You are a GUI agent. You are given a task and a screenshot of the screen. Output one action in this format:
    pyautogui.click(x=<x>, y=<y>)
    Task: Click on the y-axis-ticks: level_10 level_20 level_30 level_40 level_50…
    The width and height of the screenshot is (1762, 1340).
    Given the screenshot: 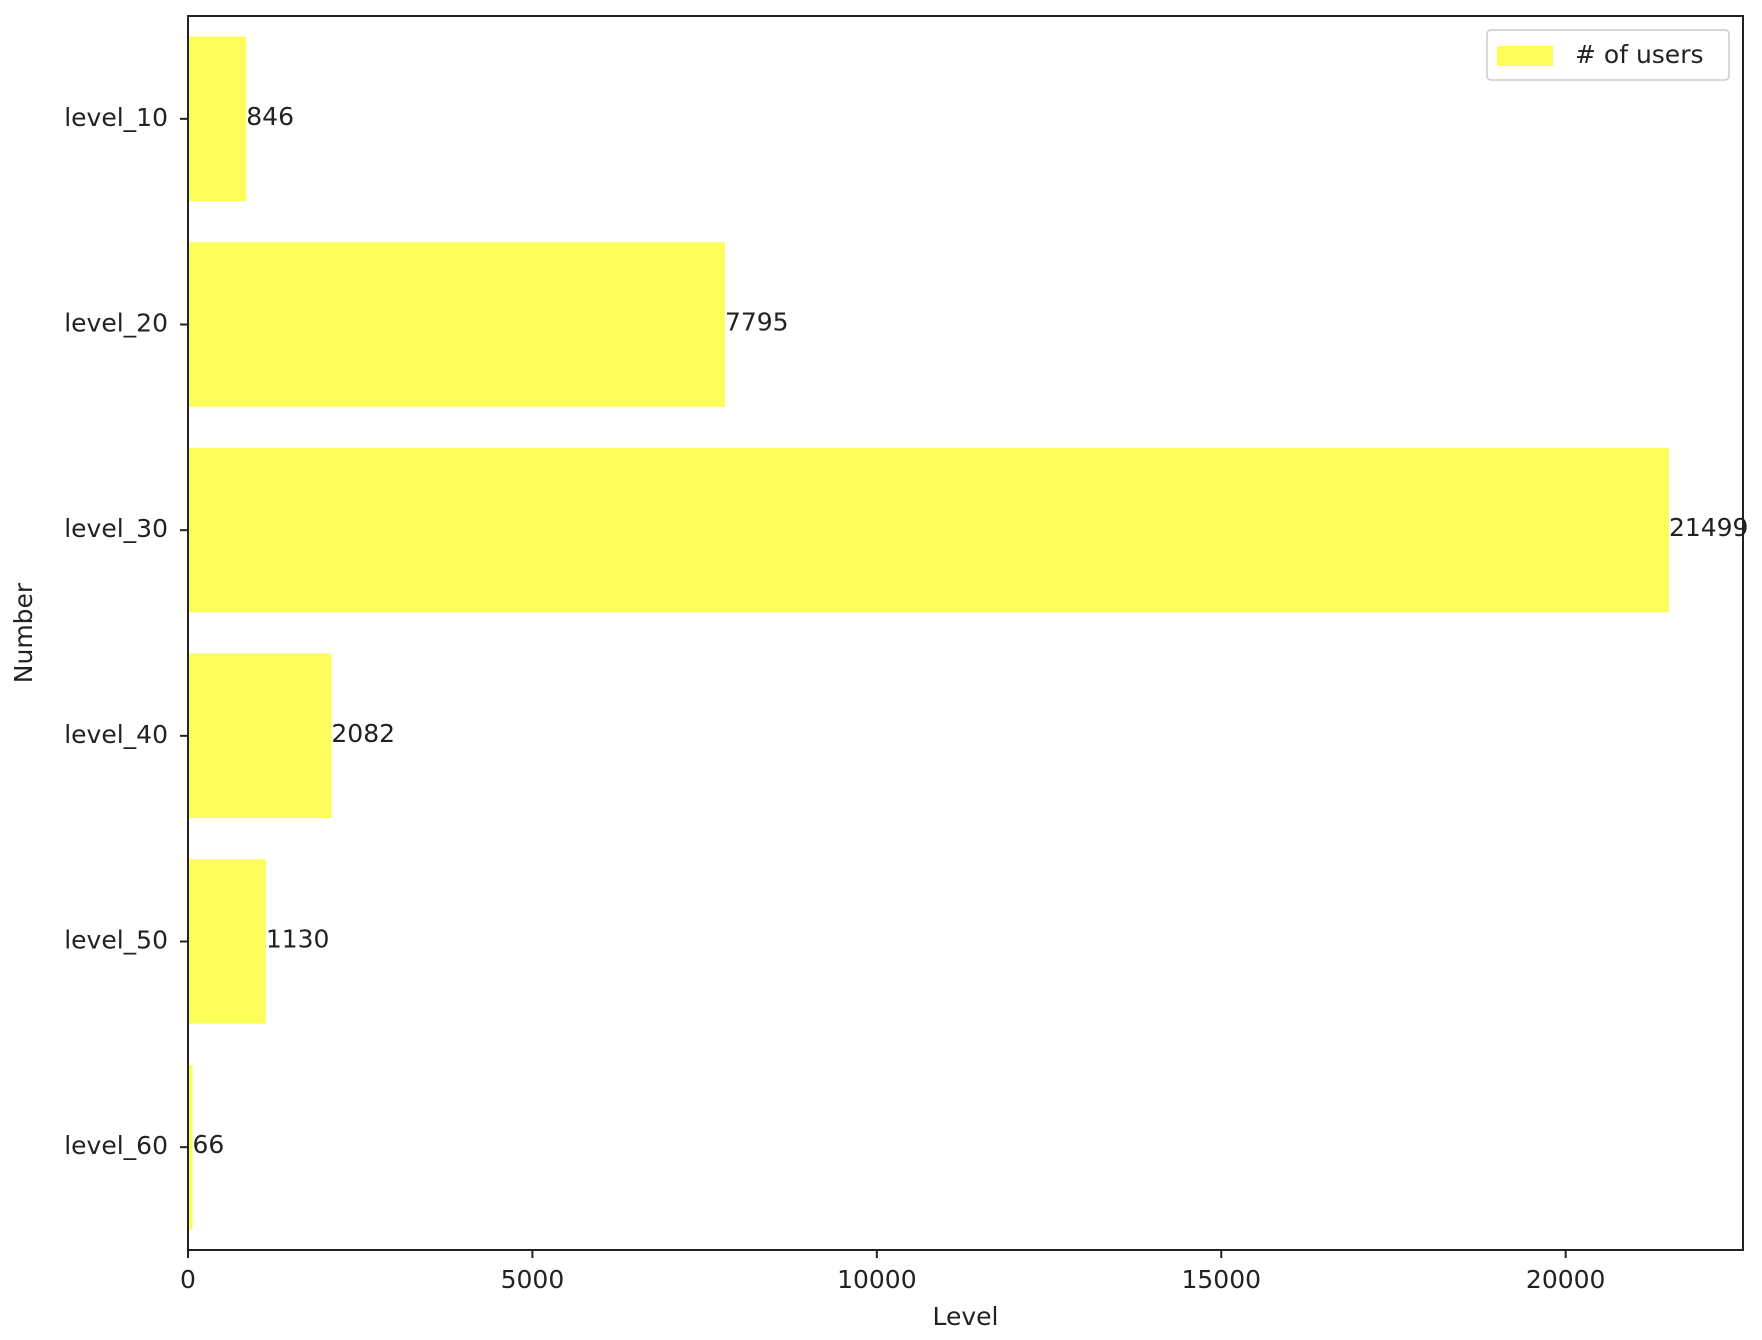 What is the action you would take?
    pyautogui.click(x=126, y=631)
    